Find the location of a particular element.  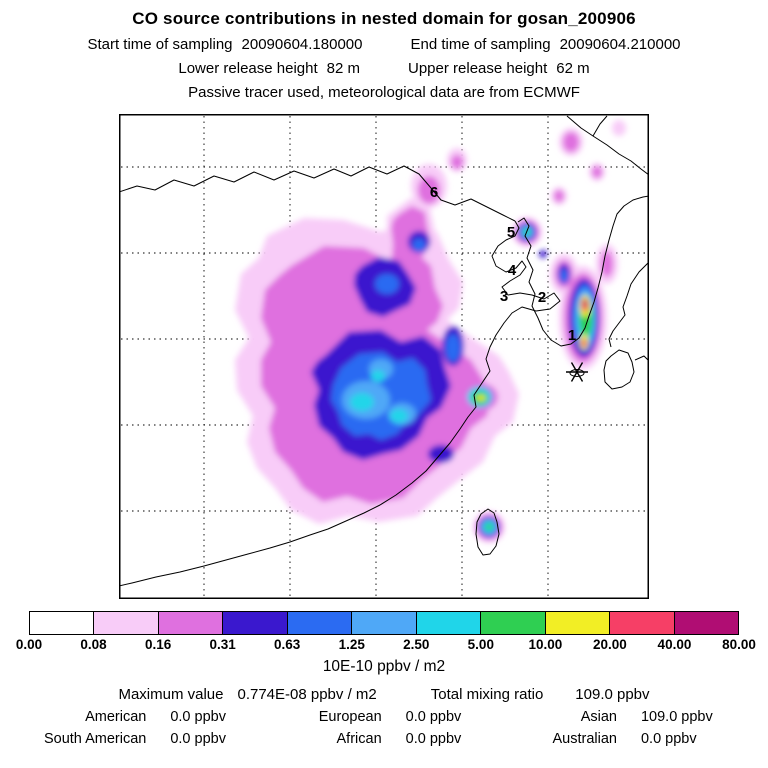

lower-release-value: 82 m is located at coordinates (343, 68).